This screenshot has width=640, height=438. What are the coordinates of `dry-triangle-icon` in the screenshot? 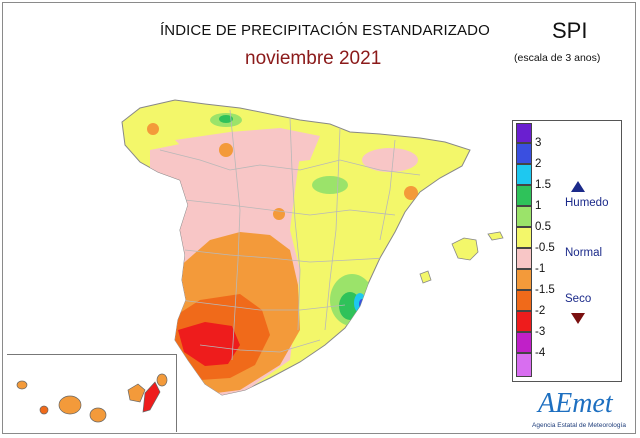 It's located at (578, 318).